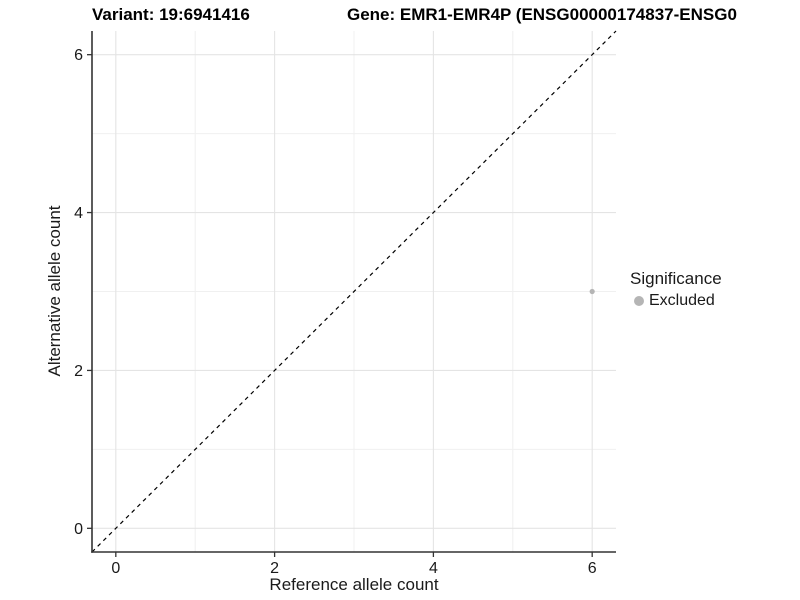  I want to click on y-tick-label: 2, so click(78, 371).